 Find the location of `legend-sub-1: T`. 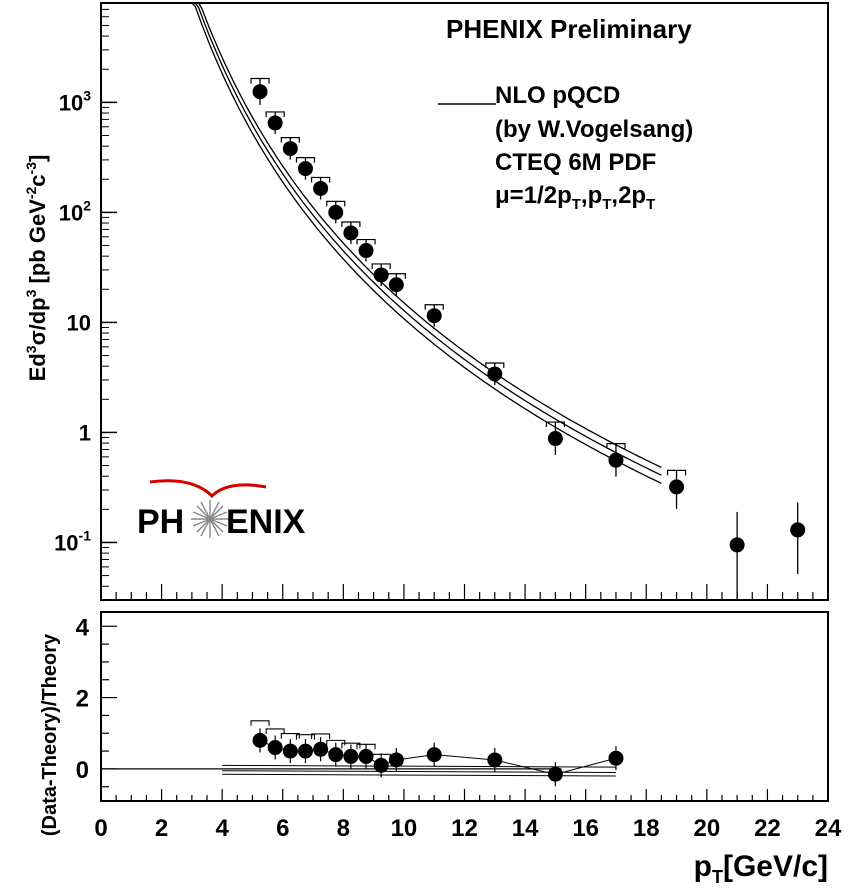

legend-sub-1: T is located at coordinates (576, 204).